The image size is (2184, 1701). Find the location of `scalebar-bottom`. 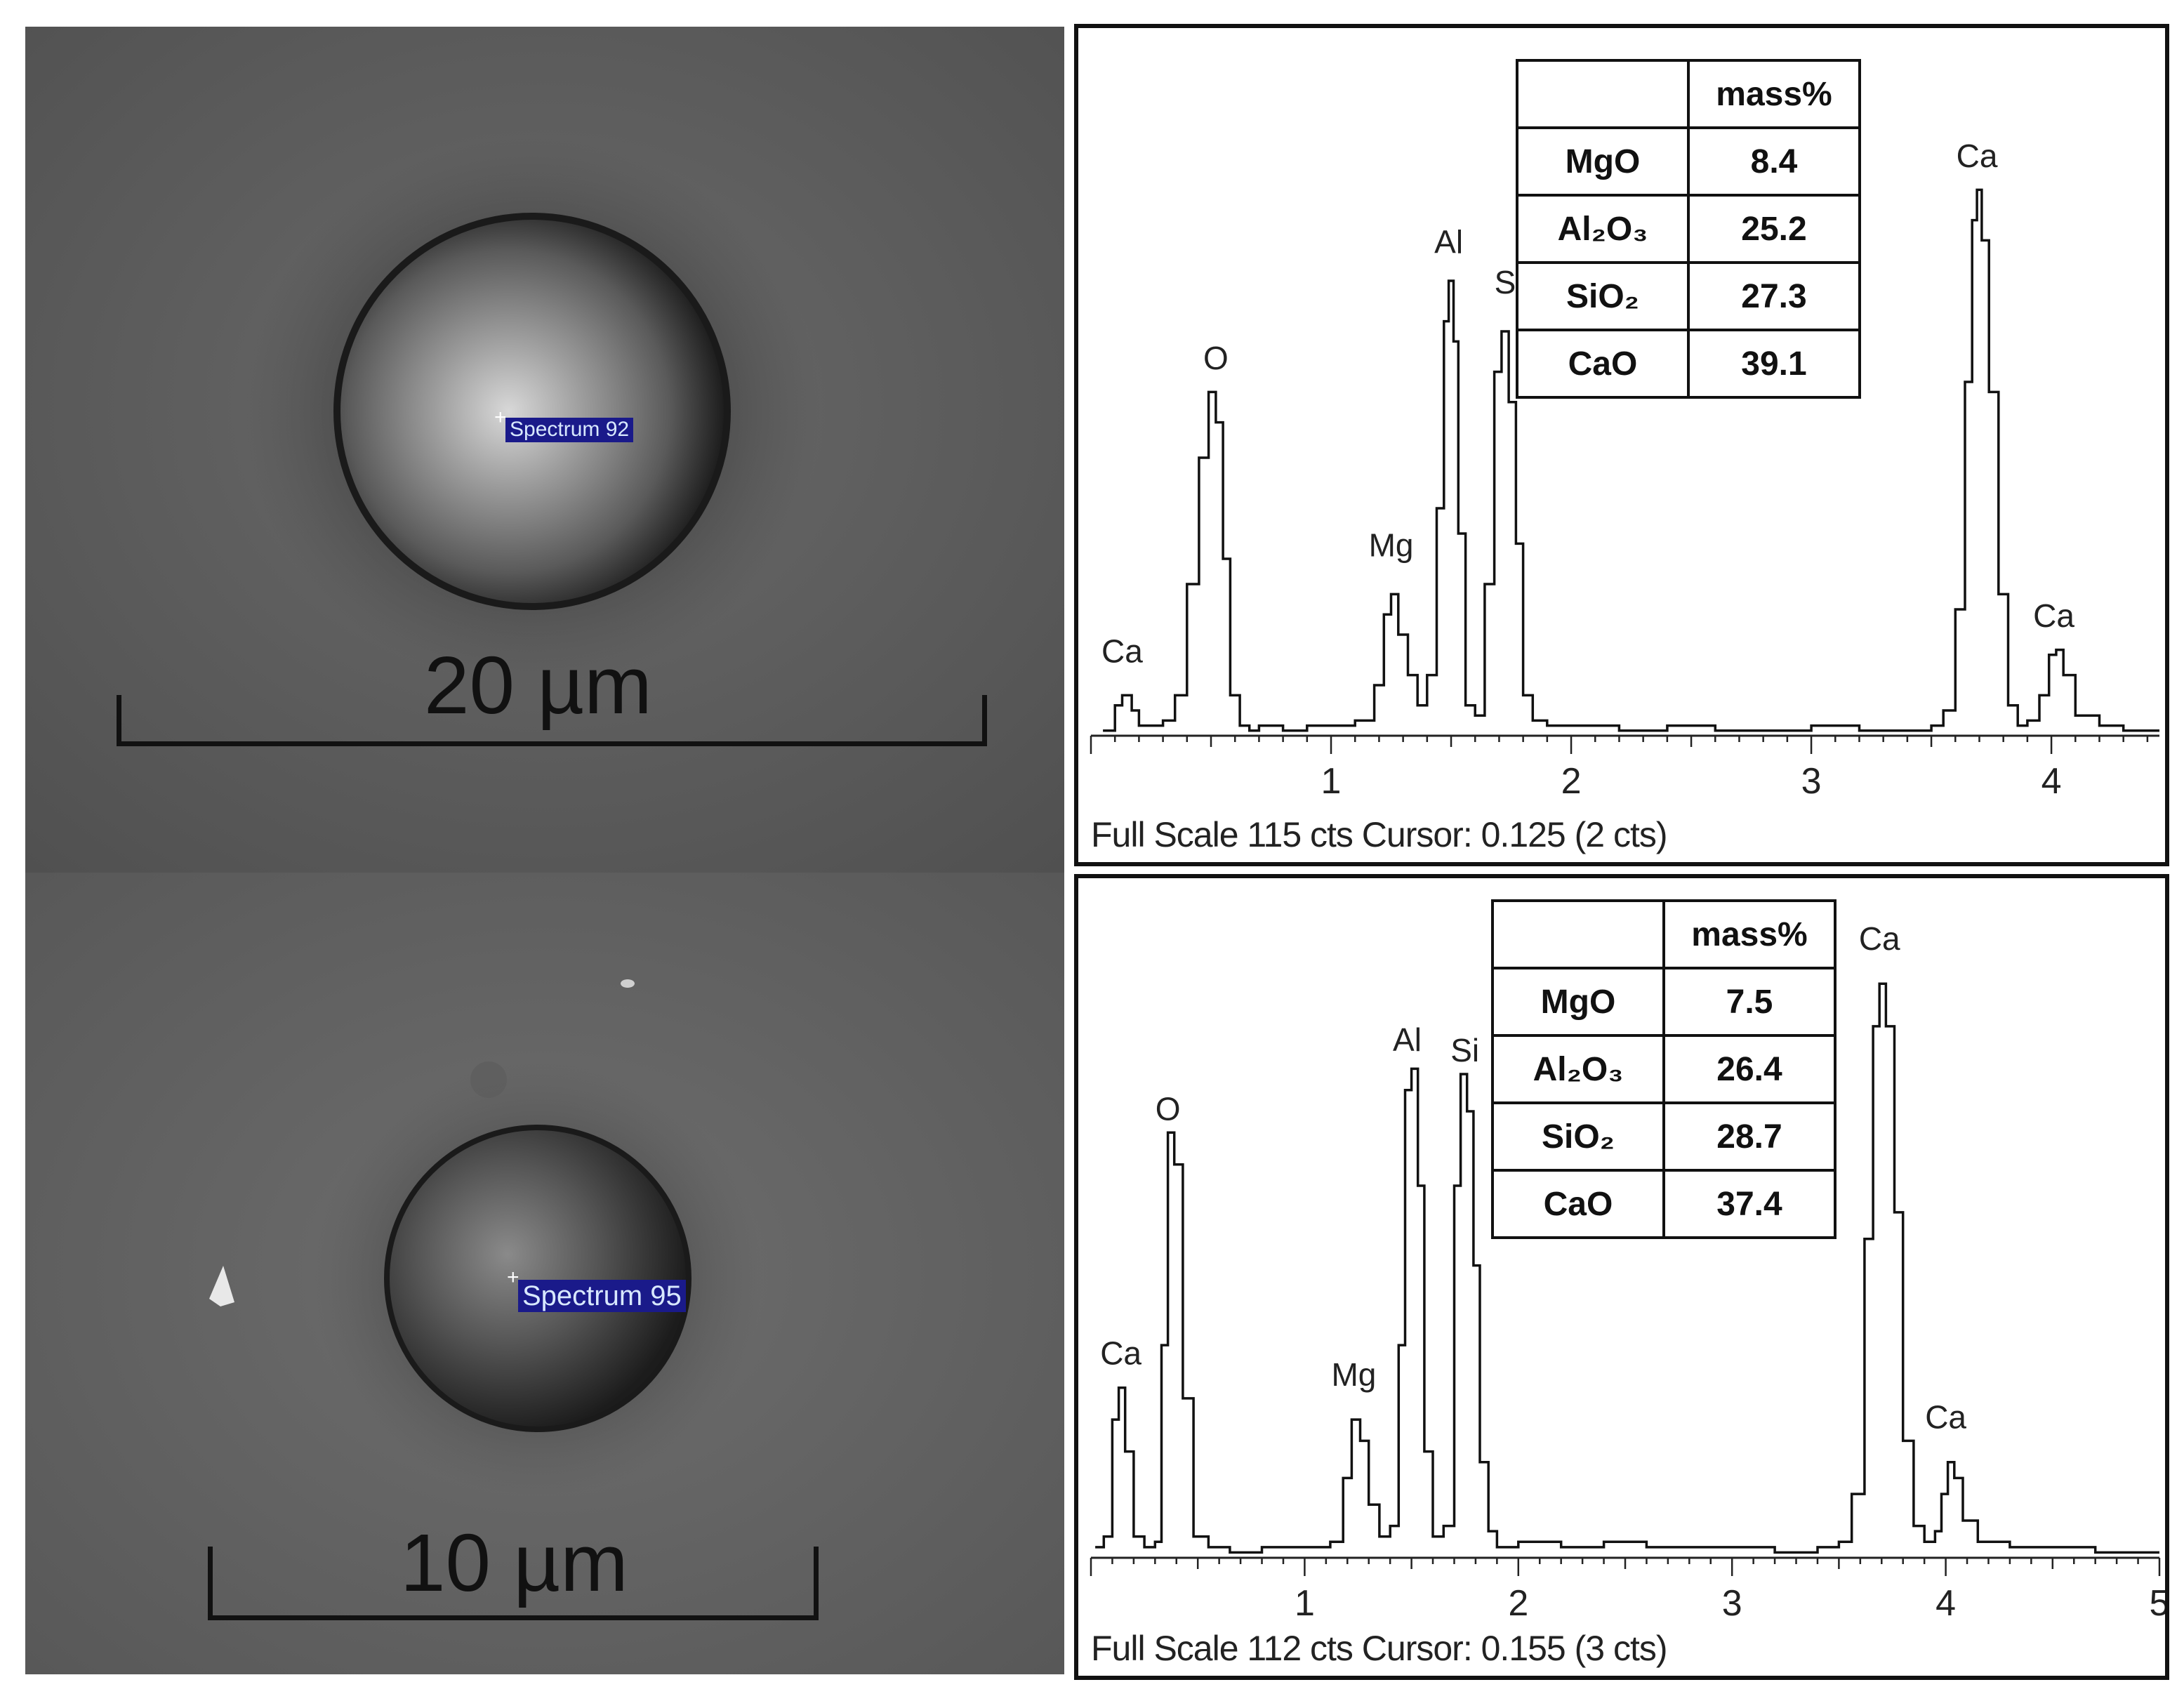

scalebar-bottom is located at coordinates (513, 1583).